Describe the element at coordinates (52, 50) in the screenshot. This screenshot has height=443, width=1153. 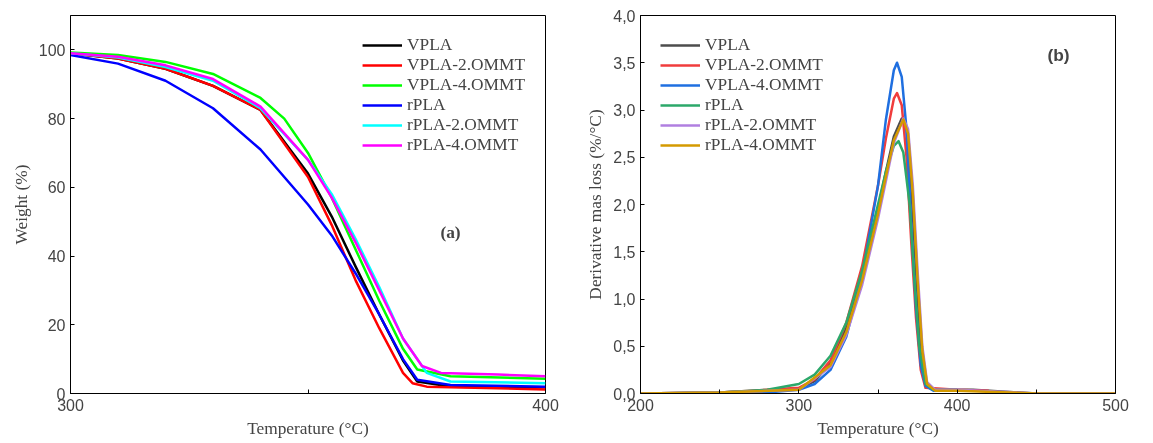
I see `y-tick-label: 100` at that location.